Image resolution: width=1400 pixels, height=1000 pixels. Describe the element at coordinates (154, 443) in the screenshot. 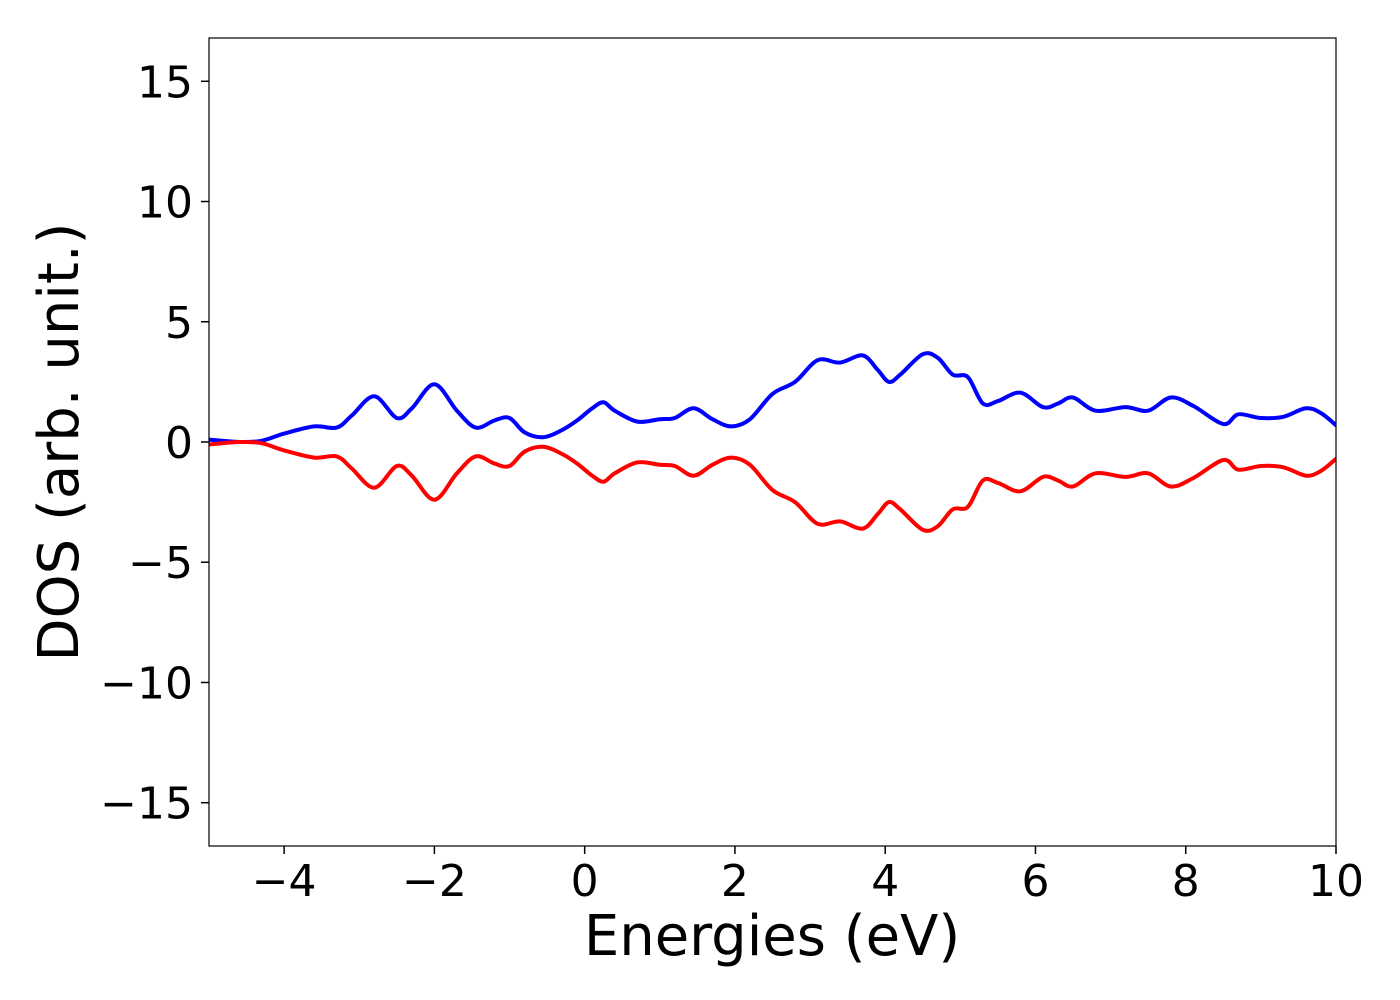

I see `y-axis: 15 10 5 0 −5 −10 −15` at that location.